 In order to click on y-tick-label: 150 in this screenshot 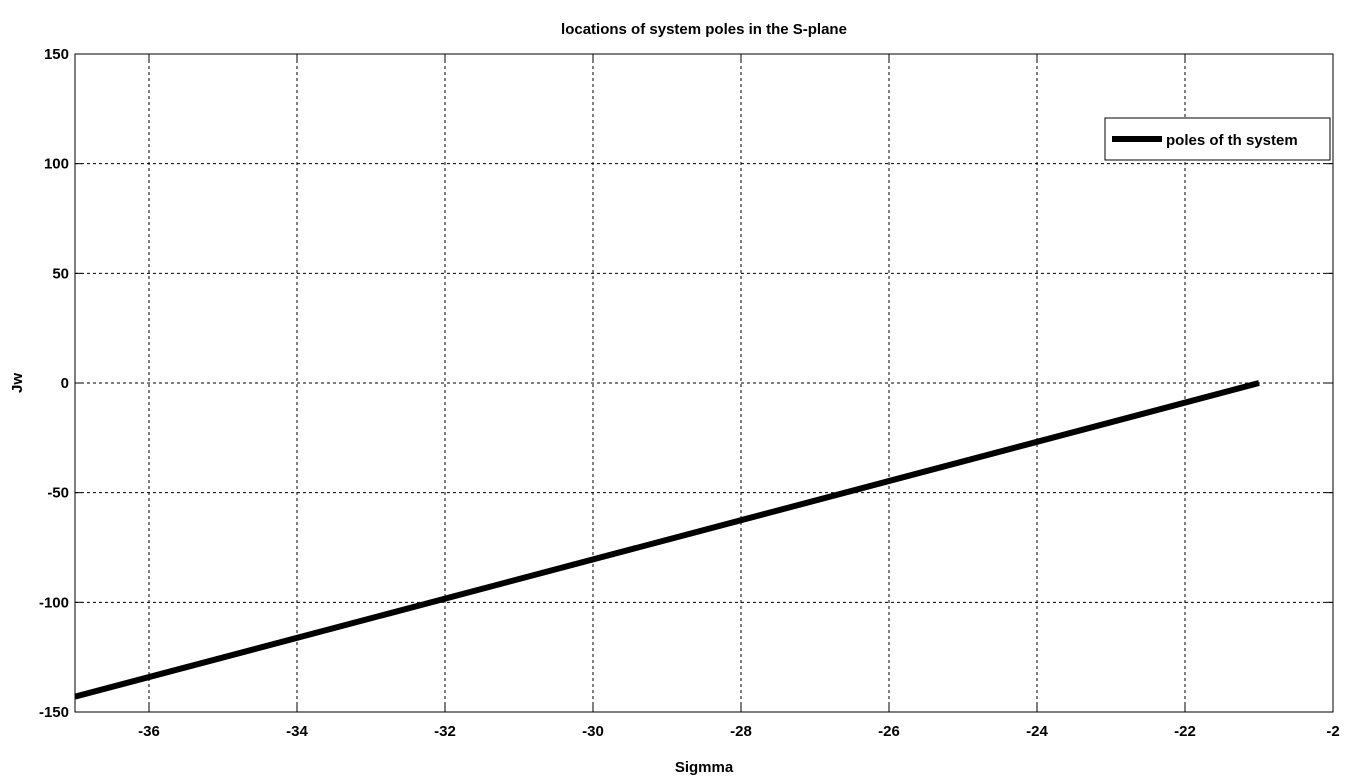, I will do `click(56, 54)`.